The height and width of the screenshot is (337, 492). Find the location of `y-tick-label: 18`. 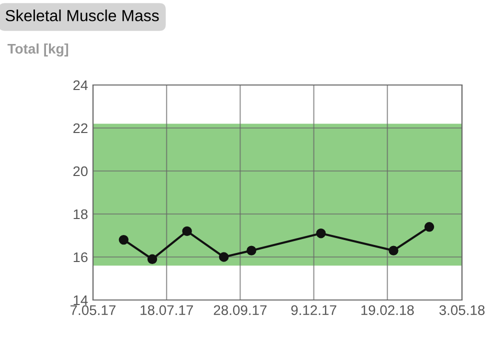

y-tick-label: 18 is located at coordinates (81, 214).